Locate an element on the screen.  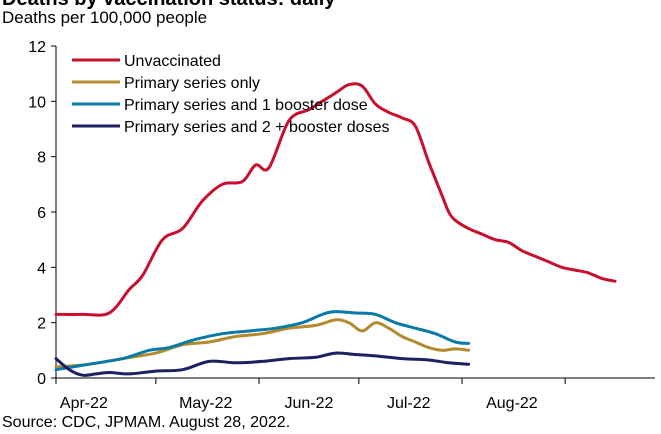
y-tick-label: 8 is located at coordinates (41, 158).